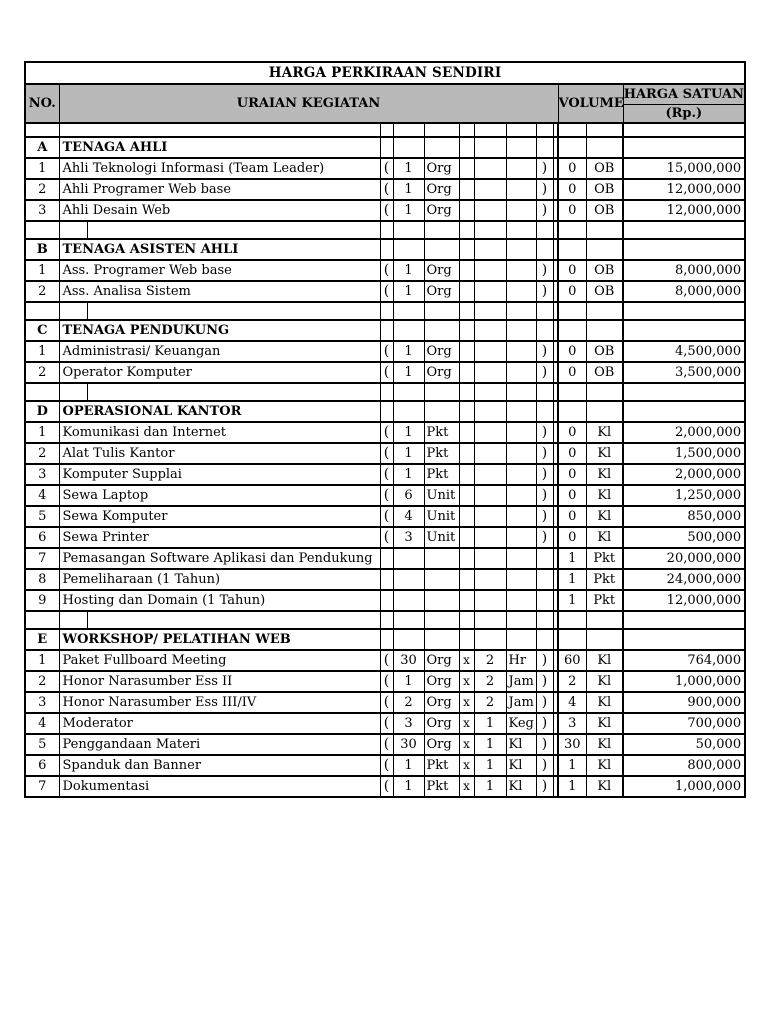 Image resolution: width=768 pixels, height=1024 pixels. I want to click on price-cell: 500,000, so click(683, 537).